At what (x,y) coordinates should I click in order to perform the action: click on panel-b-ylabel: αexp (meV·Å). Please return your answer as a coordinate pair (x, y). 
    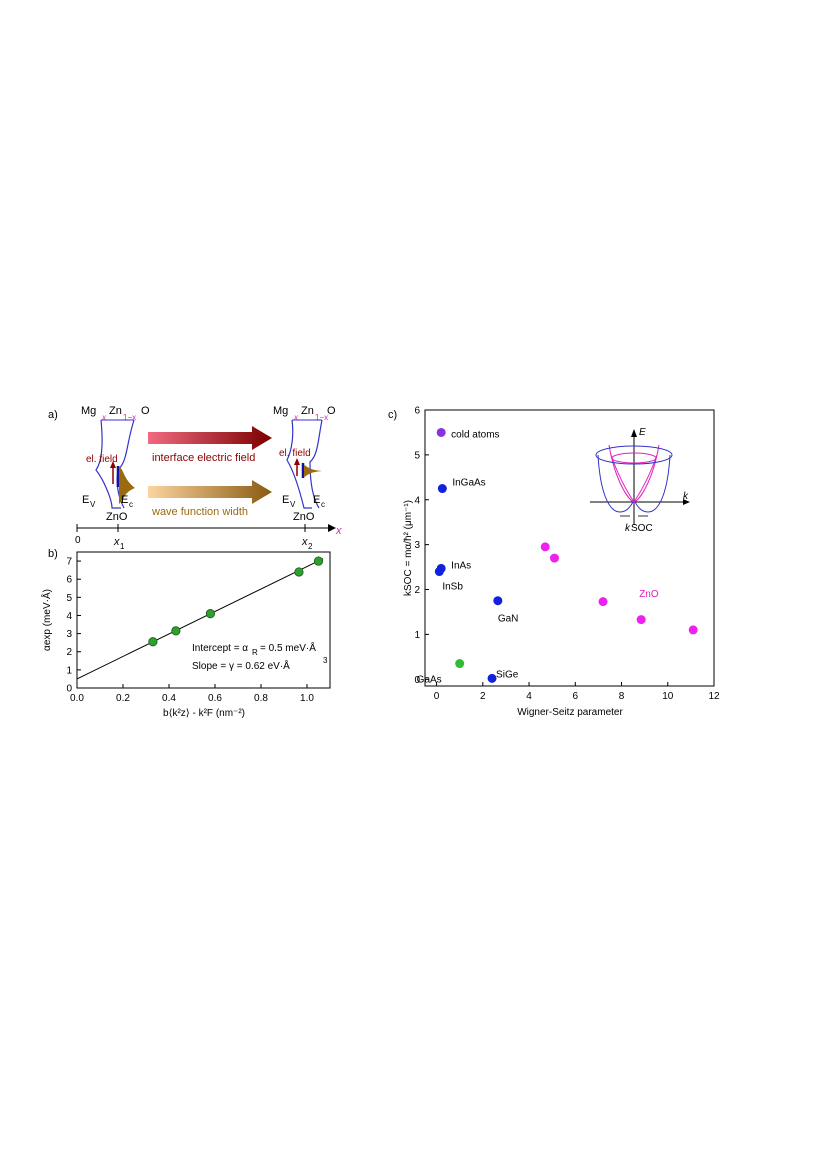
    Looking at the image, I should click on (46, 620).